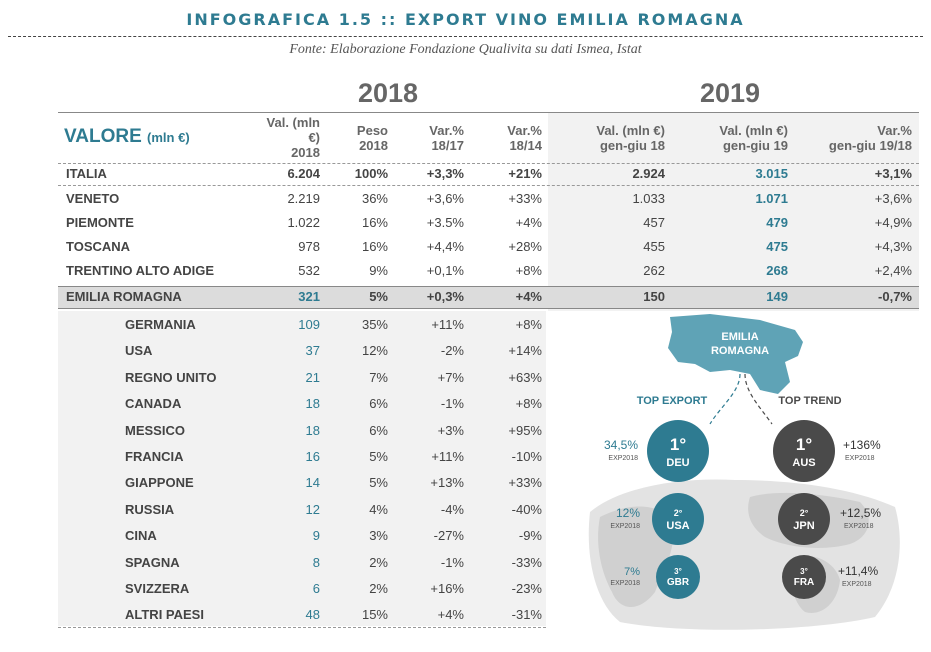  What do you see at coordinates (526, 509) in the screenshot?
I see `country-v2-cell: -40%` at bounding box center [526, 509].